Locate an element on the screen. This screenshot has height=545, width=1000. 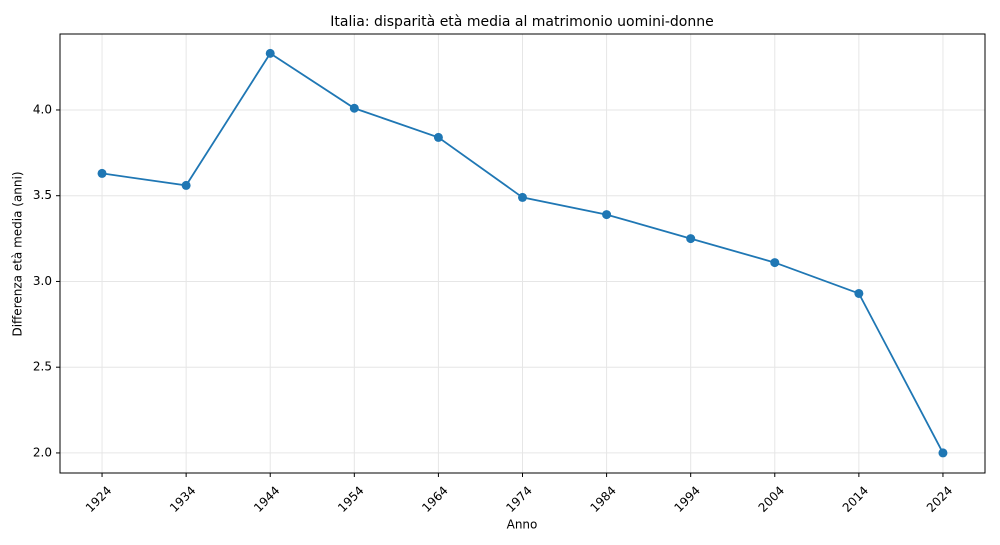
x-tick-label: 1964 is located at coordinates (434, 498).